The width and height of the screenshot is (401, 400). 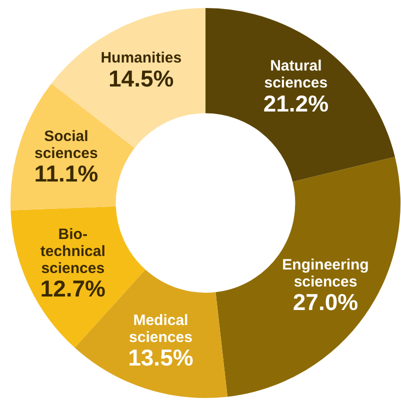 What do you see at coordinates (141, 78) in the screenshot?
I see `data-label: 14.5%` at bounding box center [141, 78].